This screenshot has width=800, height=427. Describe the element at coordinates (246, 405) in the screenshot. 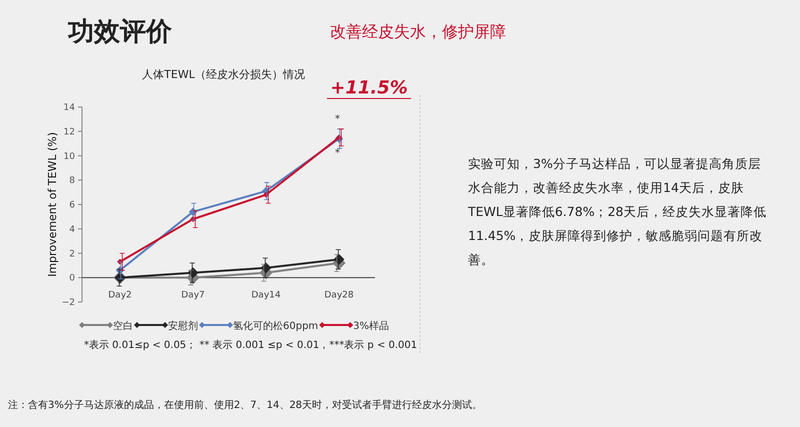

I see `text: 注：含有3%分子马达原液的成品，在使用前、使用2、7、14、28天时，对受试者手臂进行经皮水分测试。` at that location.